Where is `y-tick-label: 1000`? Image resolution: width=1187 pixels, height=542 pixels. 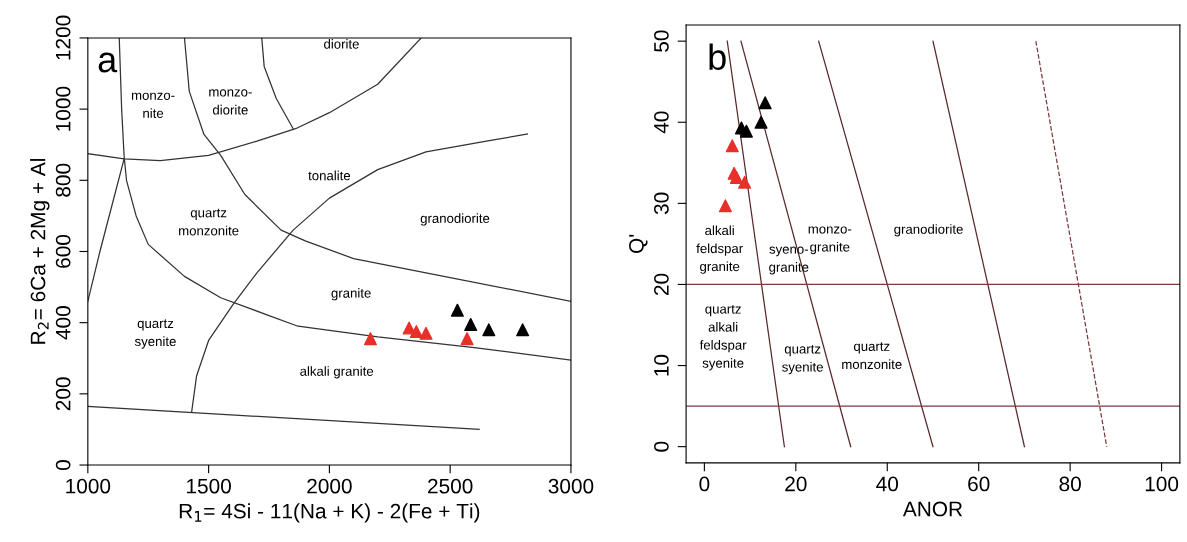
y-tick-label: 1000 is located at coordinates (63, 108).